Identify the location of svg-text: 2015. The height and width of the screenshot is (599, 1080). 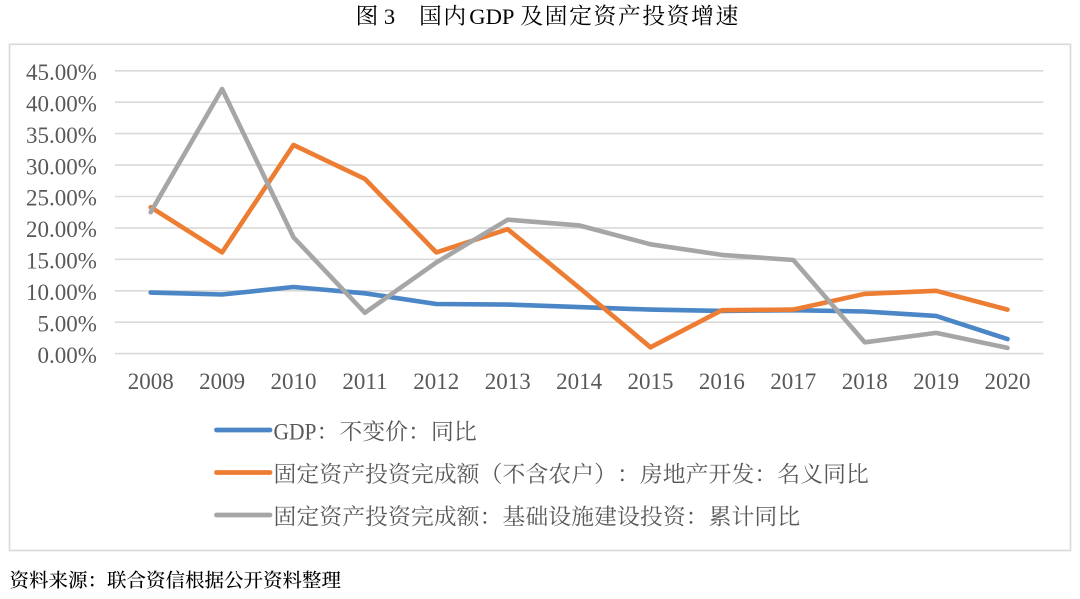
(651, 381).